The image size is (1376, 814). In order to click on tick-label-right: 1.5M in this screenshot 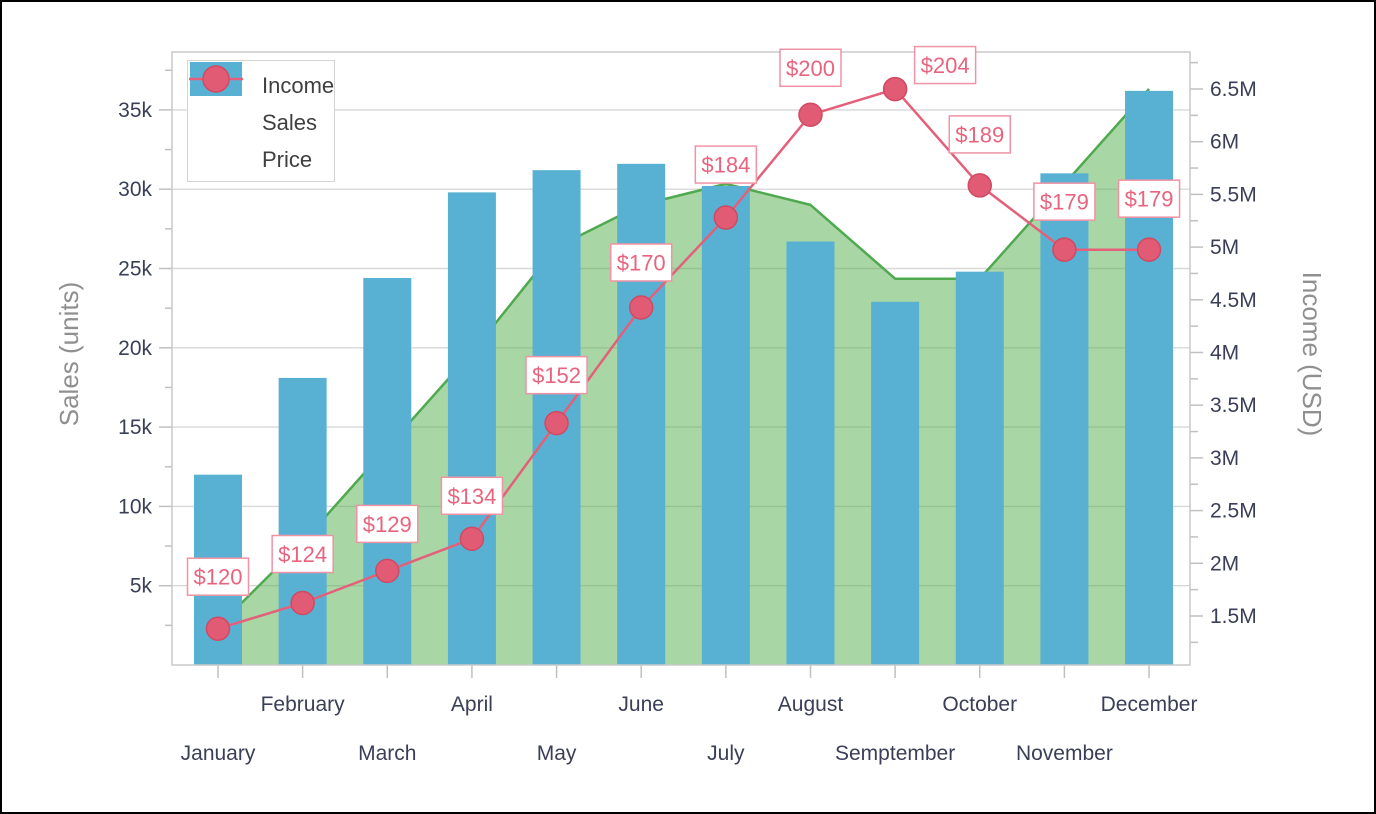, I will do `click(1233, 616)`.